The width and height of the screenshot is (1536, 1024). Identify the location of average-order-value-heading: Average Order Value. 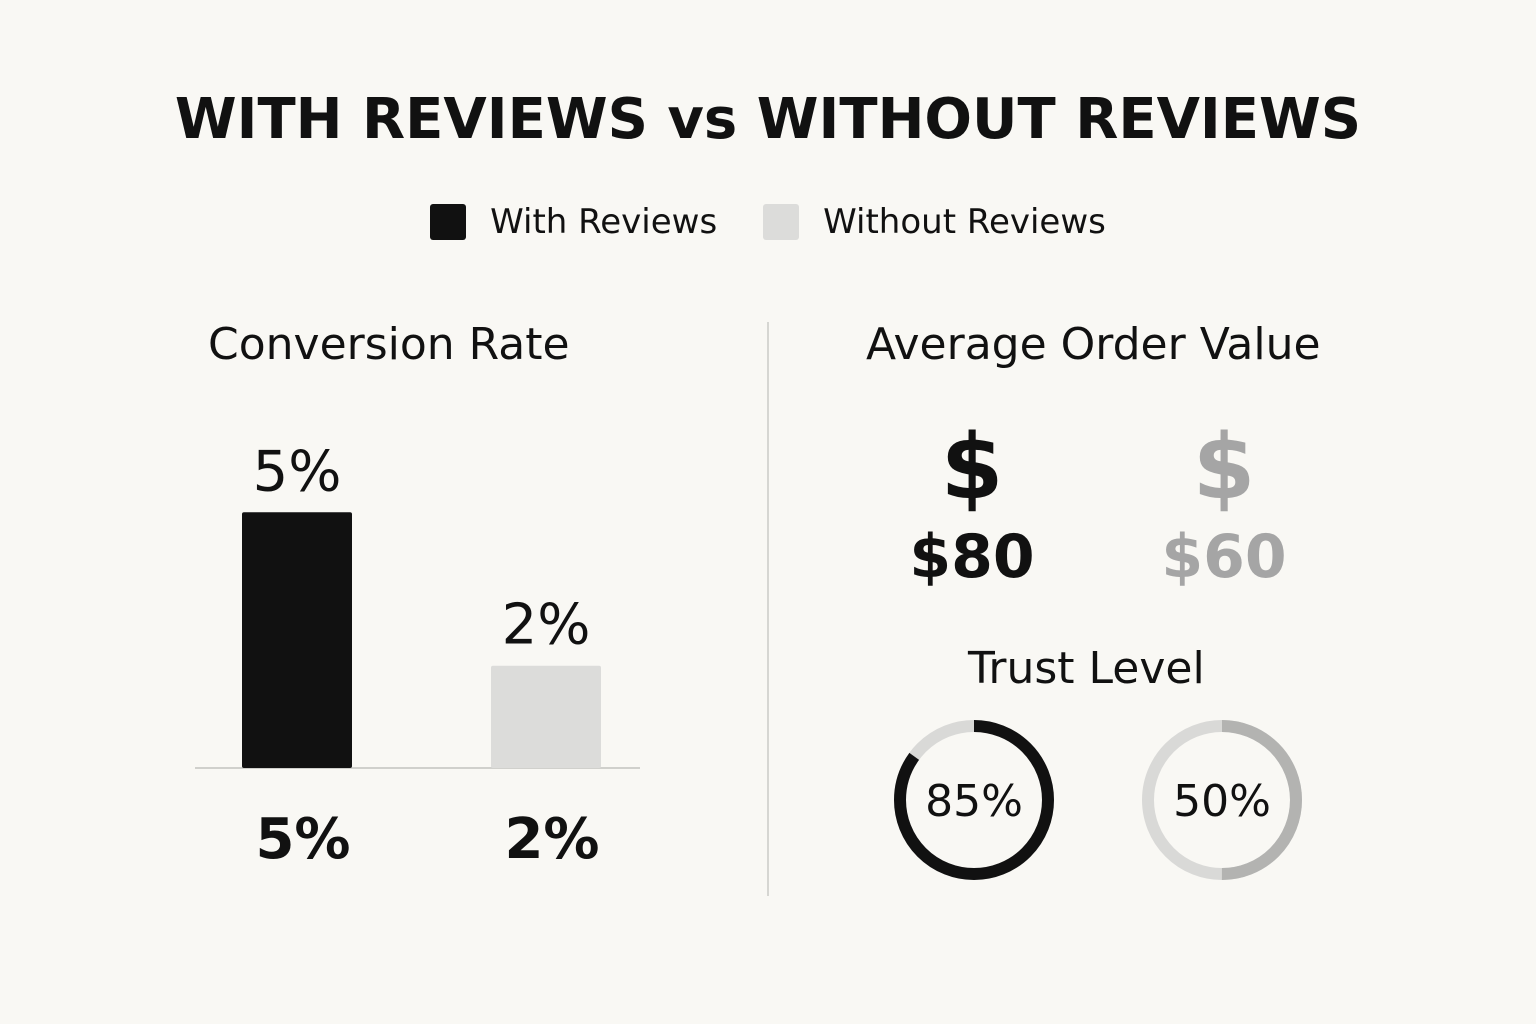
(1093, 344).